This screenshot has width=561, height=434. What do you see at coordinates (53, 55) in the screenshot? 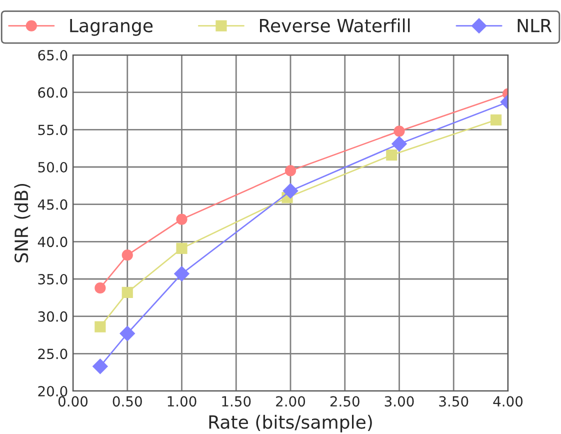
I see `y-tick-label: 65.0` at bounding box center [53, 55].